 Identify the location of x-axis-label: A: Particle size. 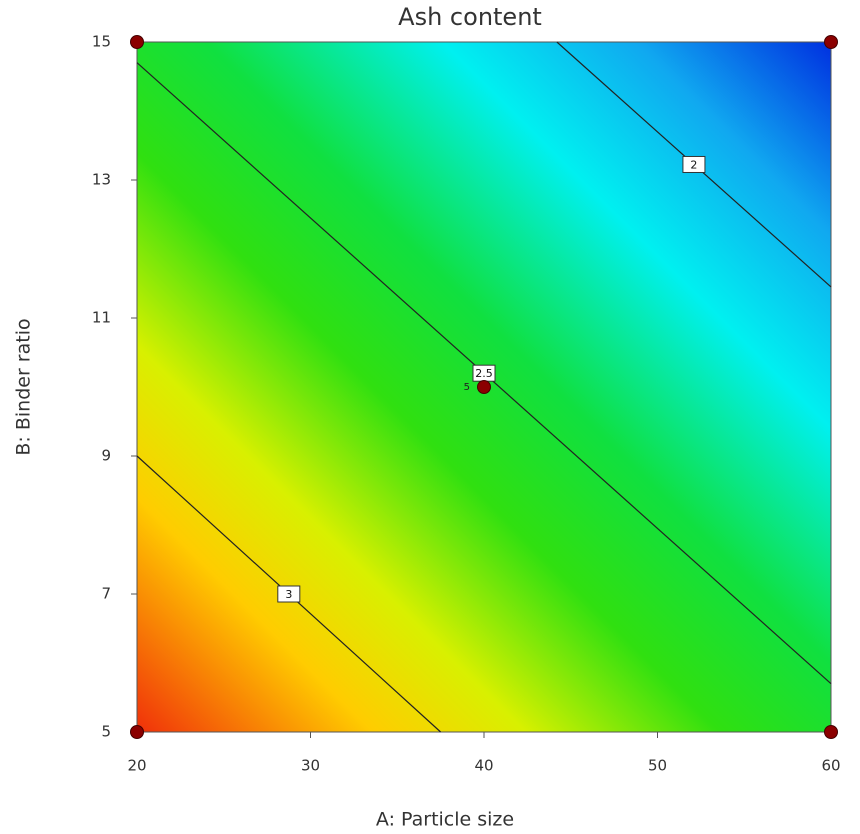
(445, 820).